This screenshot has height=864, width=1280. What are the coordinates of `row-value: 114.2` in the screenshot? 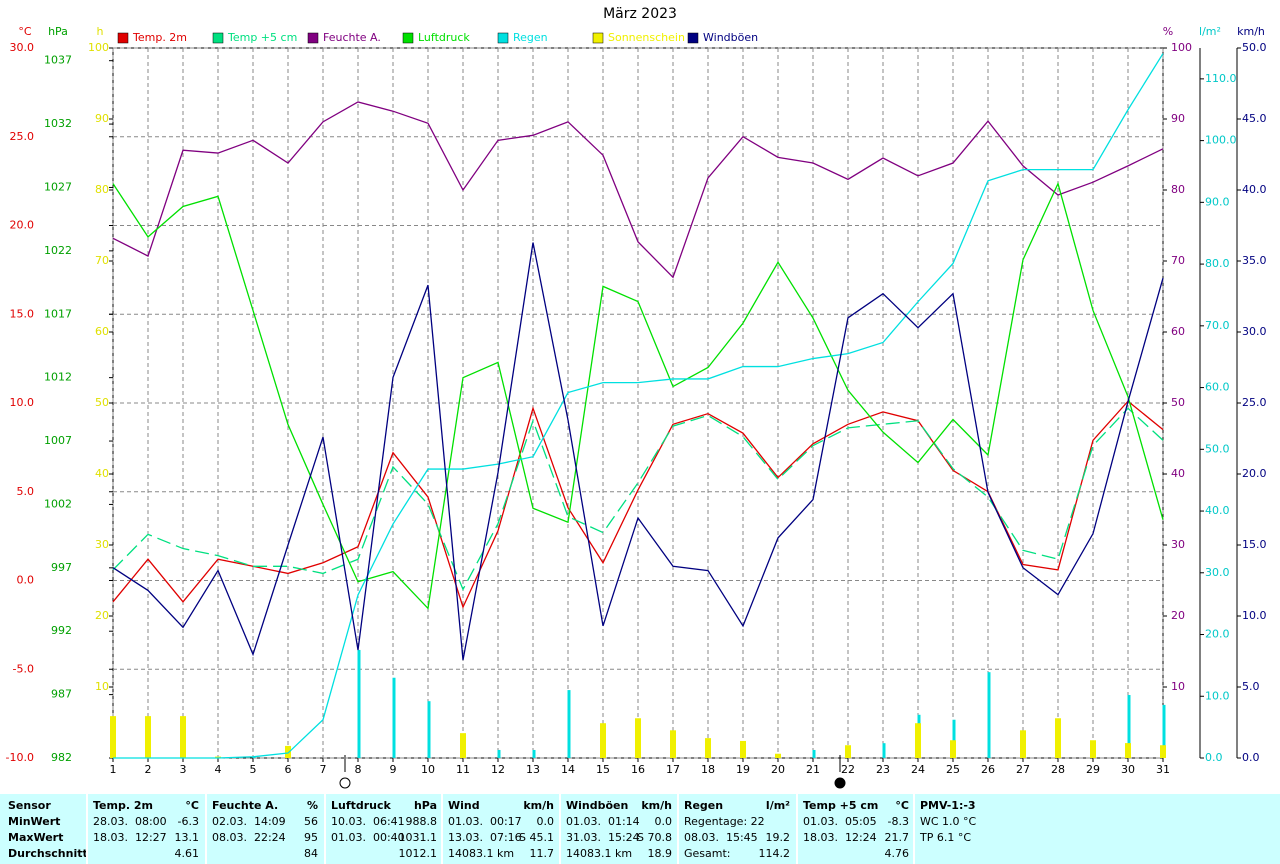 It's located at (774, 853).